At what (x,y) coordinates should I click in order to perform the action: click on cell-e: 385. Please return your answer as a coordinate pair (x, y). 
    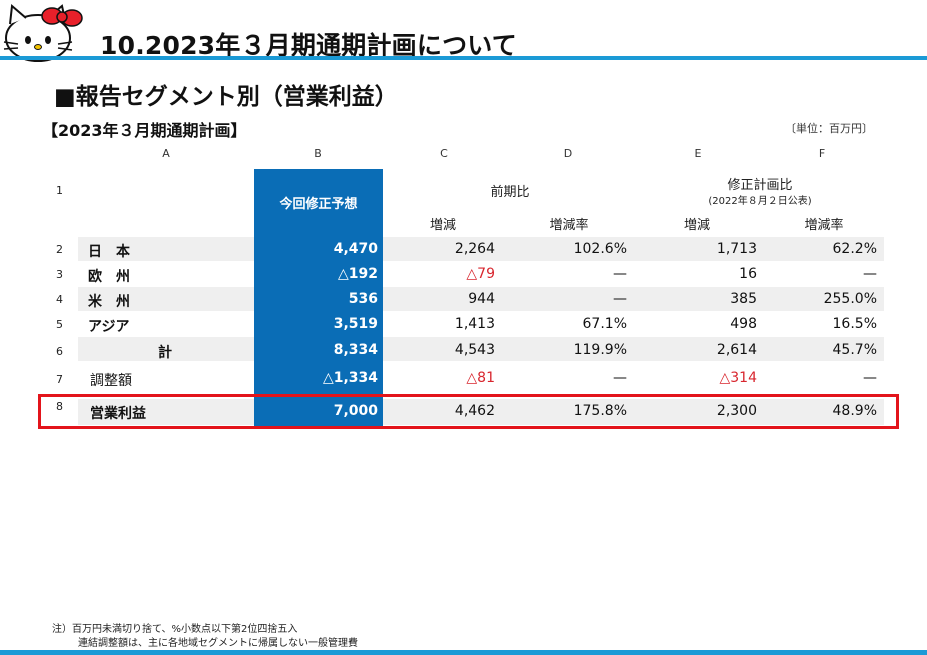
    Looking at the image, I should click on (743, 299).